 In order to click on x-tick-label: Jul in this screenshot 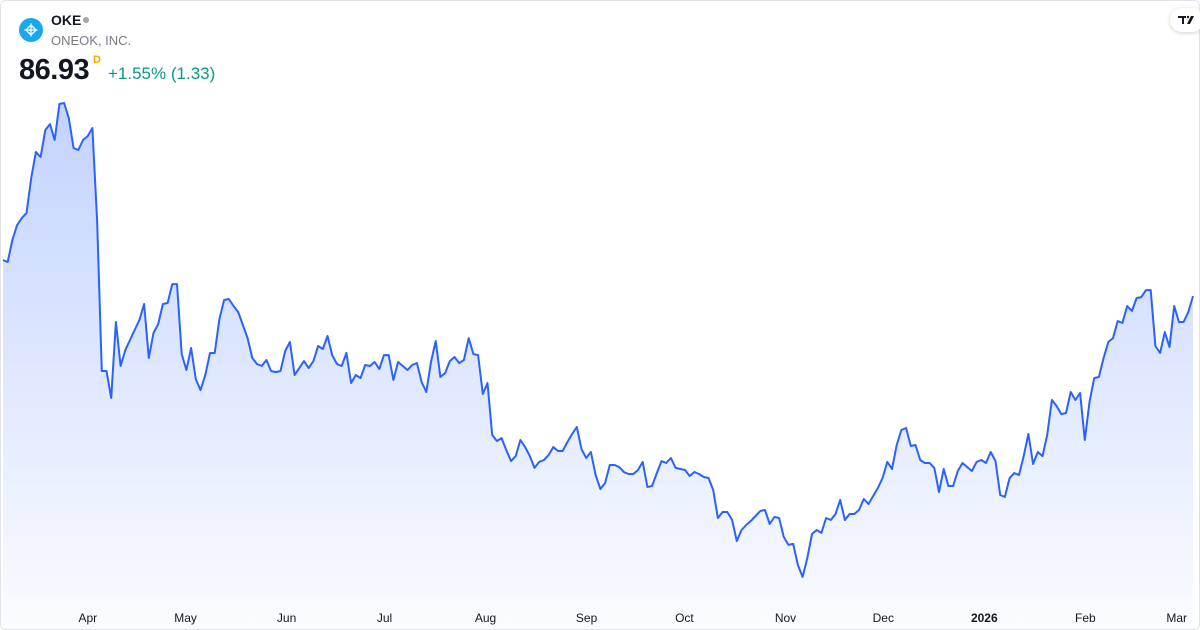, I will do `click(384, 618)`.